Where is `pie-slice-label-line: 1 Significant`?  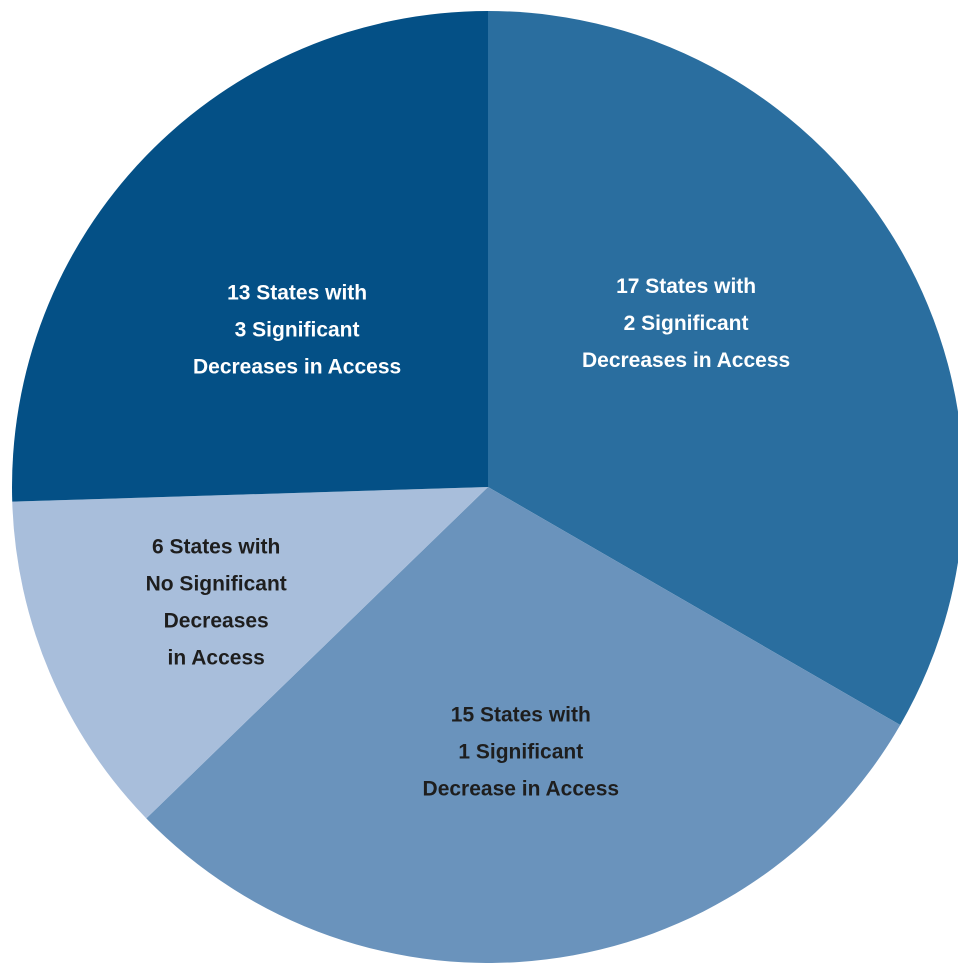
pie-slice-label-line: 1 Significant is located at coordinates (520, 752).